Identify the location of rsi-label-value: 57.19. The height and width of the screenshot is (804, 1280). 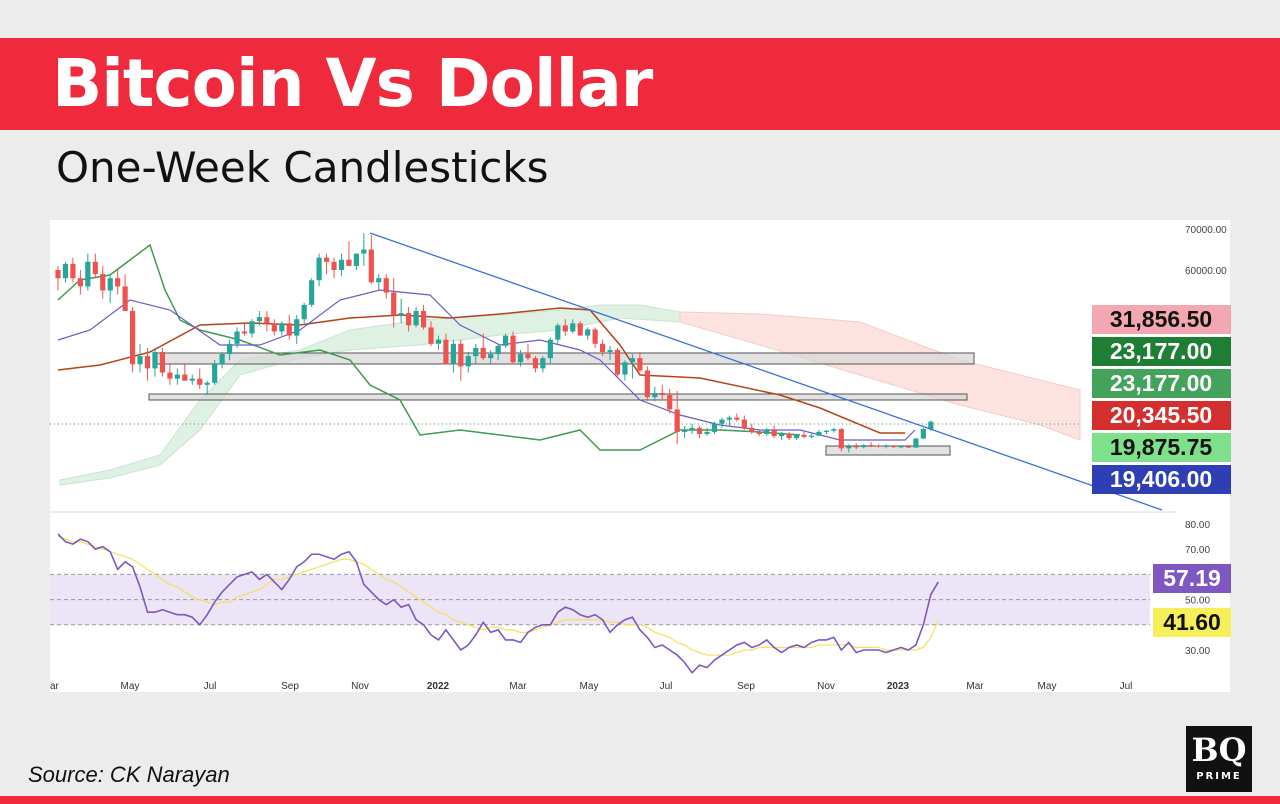
(1192, 578).